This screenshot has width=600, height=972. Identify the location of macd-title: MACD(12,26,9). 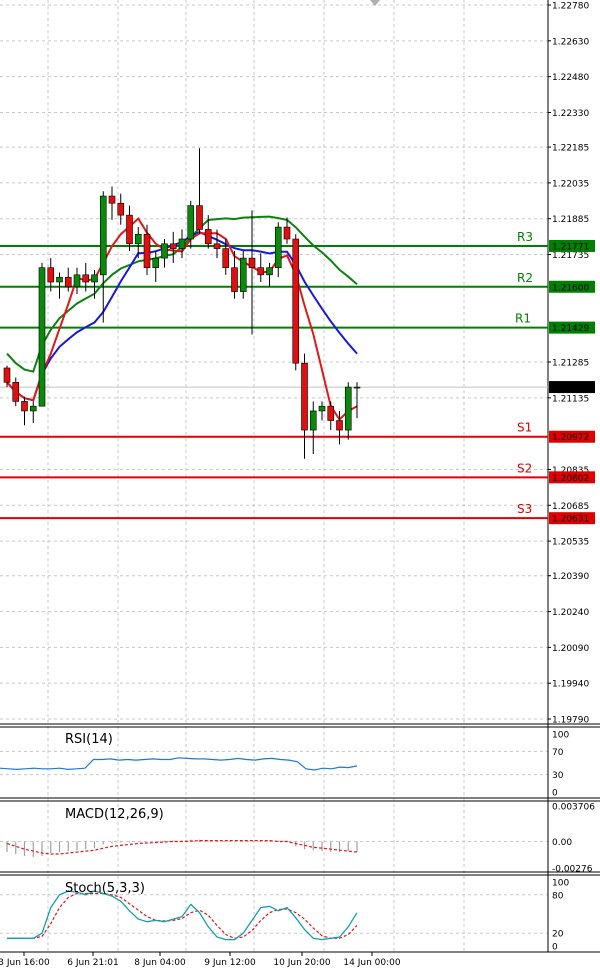
(114, 814).